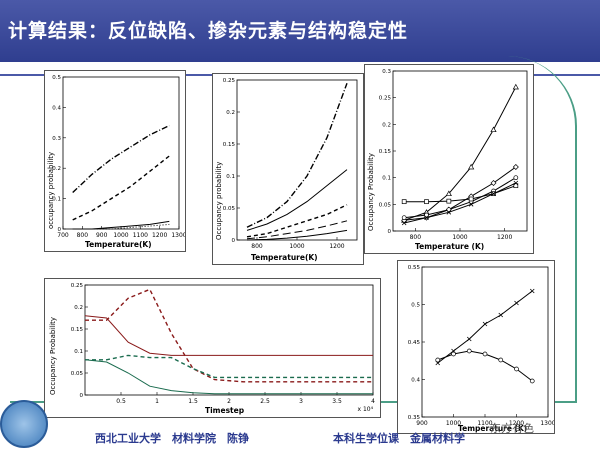  What do you see at coordinates (373, 401) in the screenshot?
I see `x-tick-label: 4` at bounding box center [373, 401].